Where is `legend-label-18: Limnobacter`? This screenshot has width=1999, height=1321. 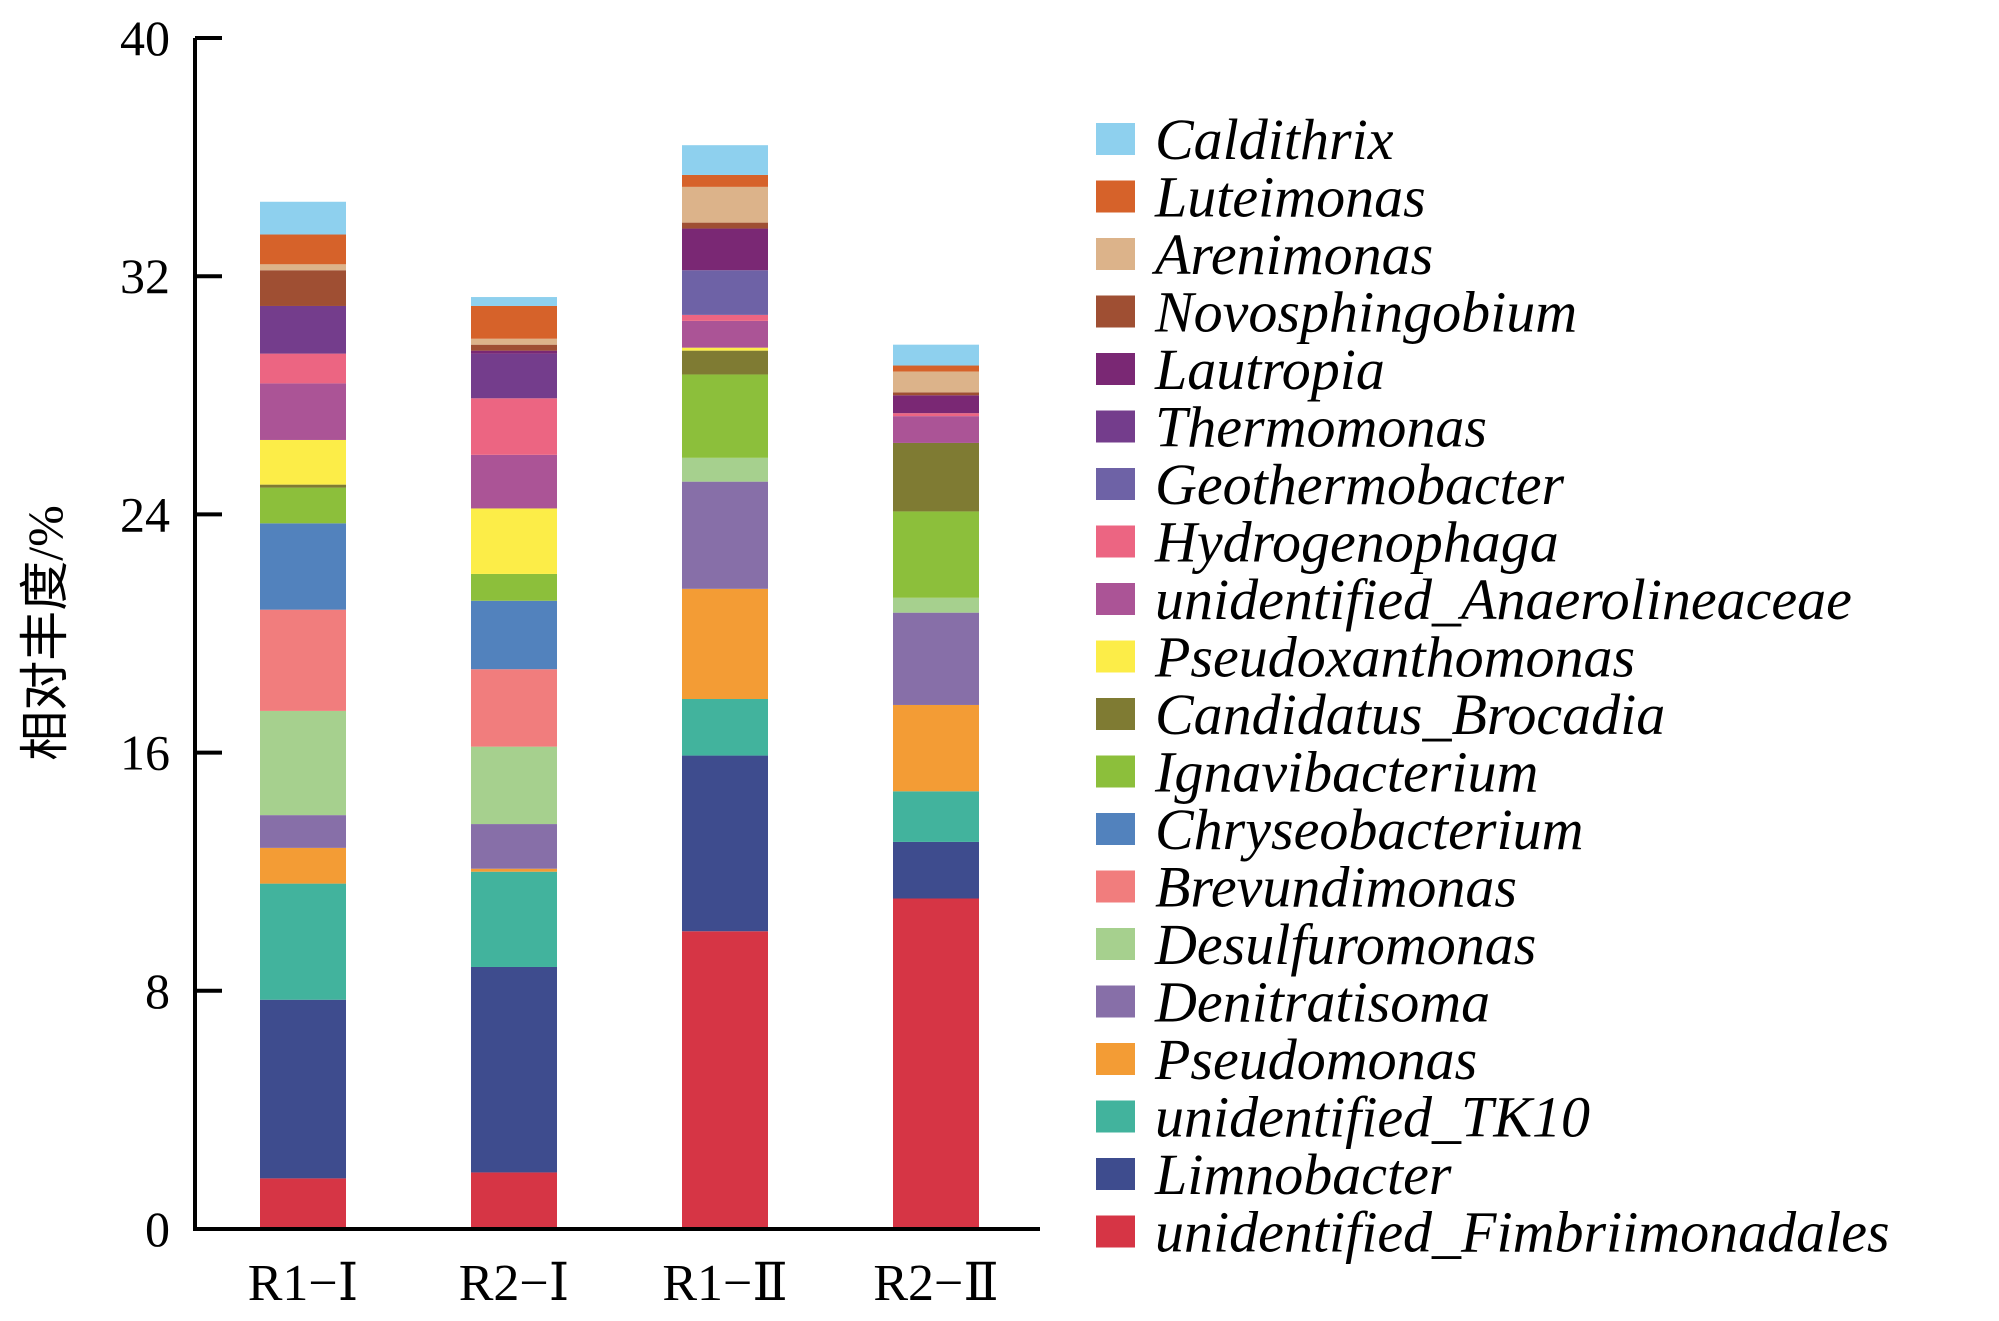 legend-label-18: Limnobacter is located at coordinates (1303, 1174).